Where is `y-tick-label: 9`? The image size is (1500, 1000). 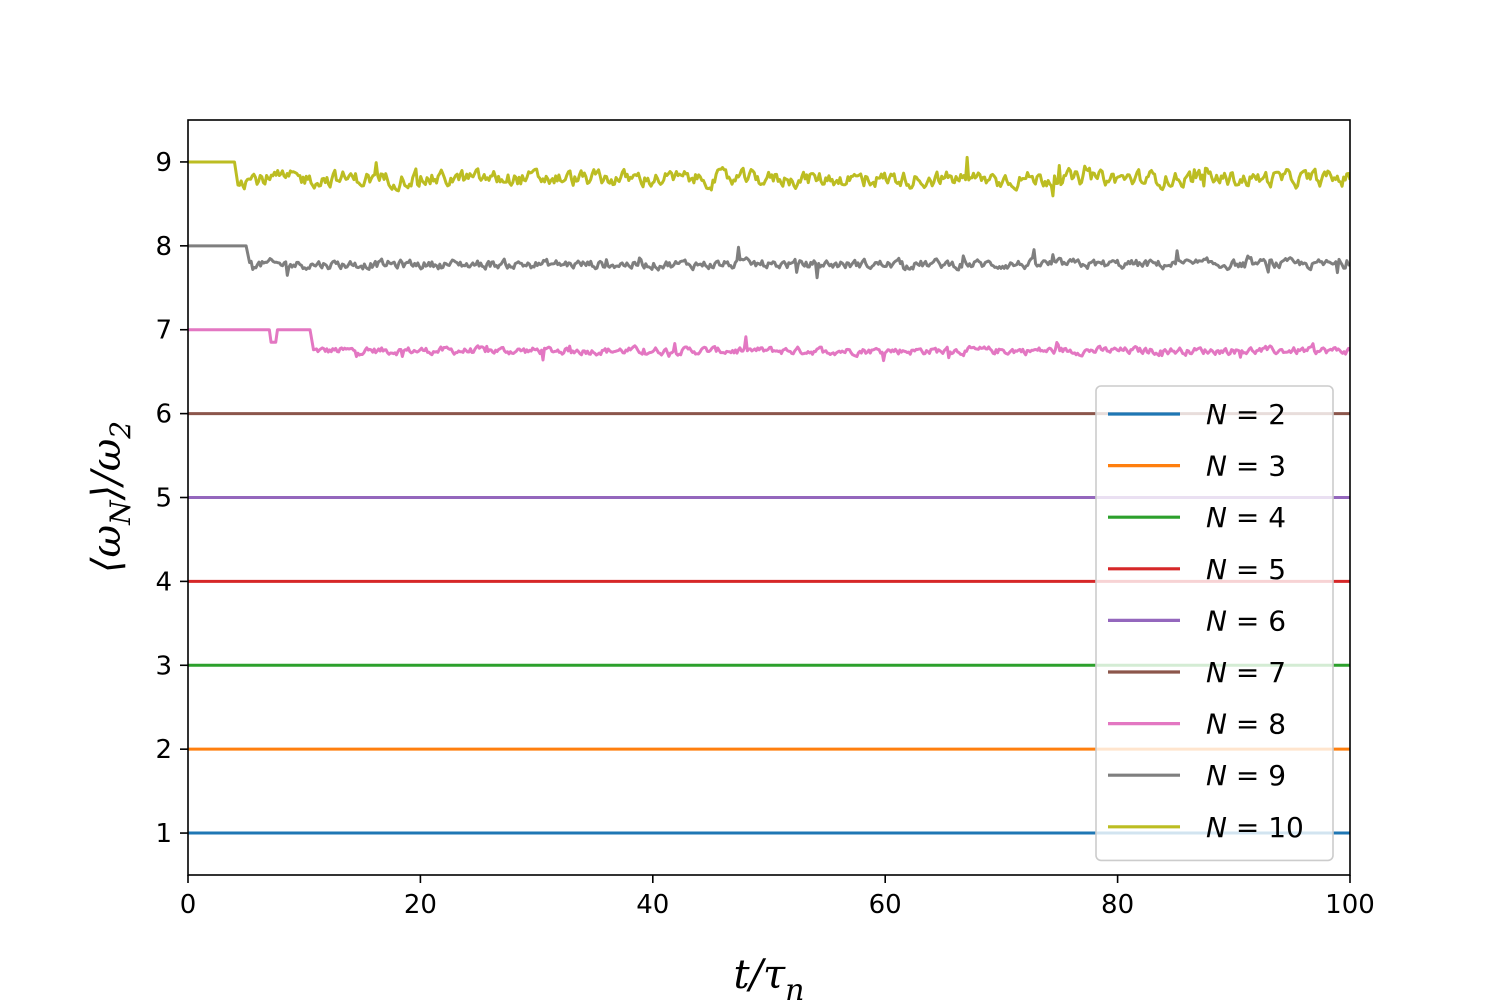
y-tick-label: 9 is located at coordinates (163, 163).